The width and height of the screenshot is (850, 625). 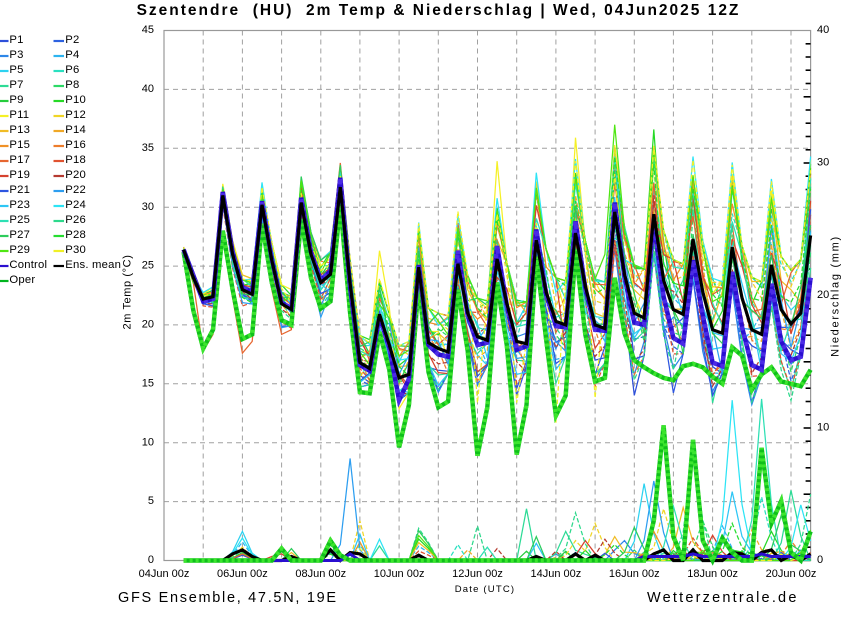 I want to click on svg-text: GFS Ensemble, 47.5N, 19E, so click(x=228, y=598).